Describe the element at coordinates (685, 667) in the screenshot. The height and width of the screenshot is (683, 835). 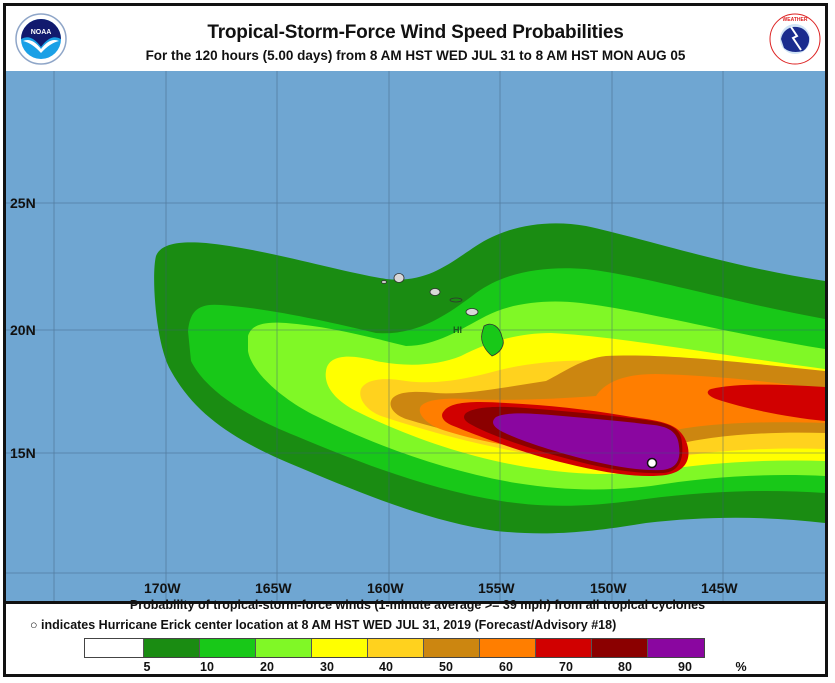
I see `legend-tick: 90` at that location.